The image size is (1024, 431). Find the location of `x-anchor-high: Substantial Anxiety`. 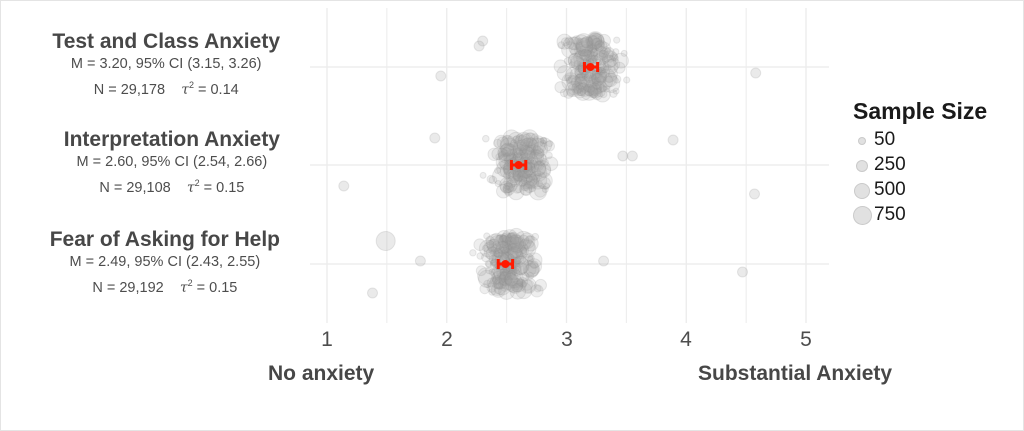

x-anchor-high: Substantial Anxiety is located at coordinates (795, 373).